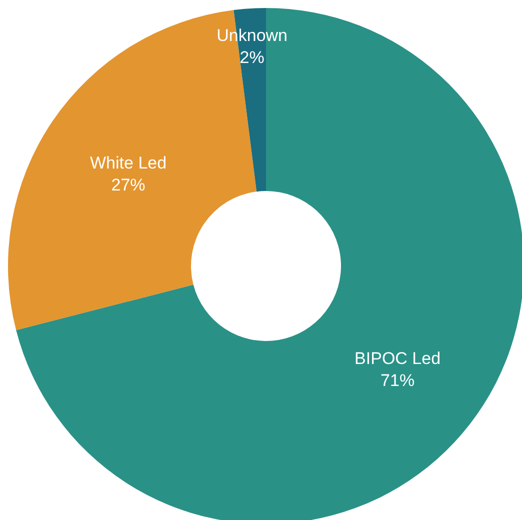 The width and height of the screenshot is (522, 520). I want to click on data-label: 2%, so click(252, 57).